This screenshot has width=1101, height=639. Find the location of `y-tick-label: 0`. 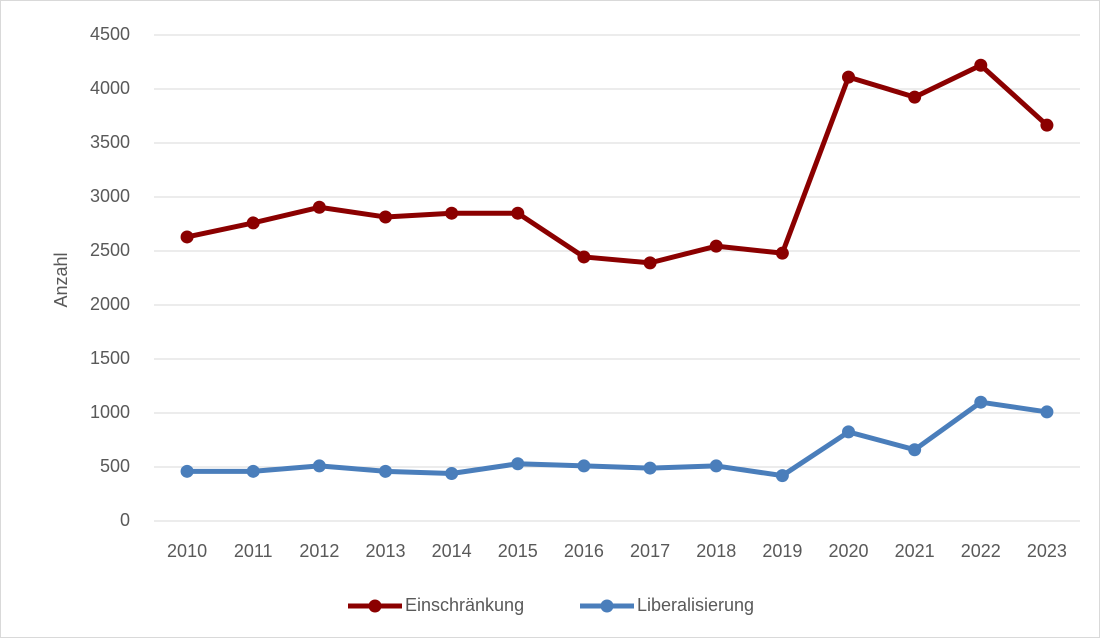

y-tick-label: 0 is located at coordinates (125, 520).